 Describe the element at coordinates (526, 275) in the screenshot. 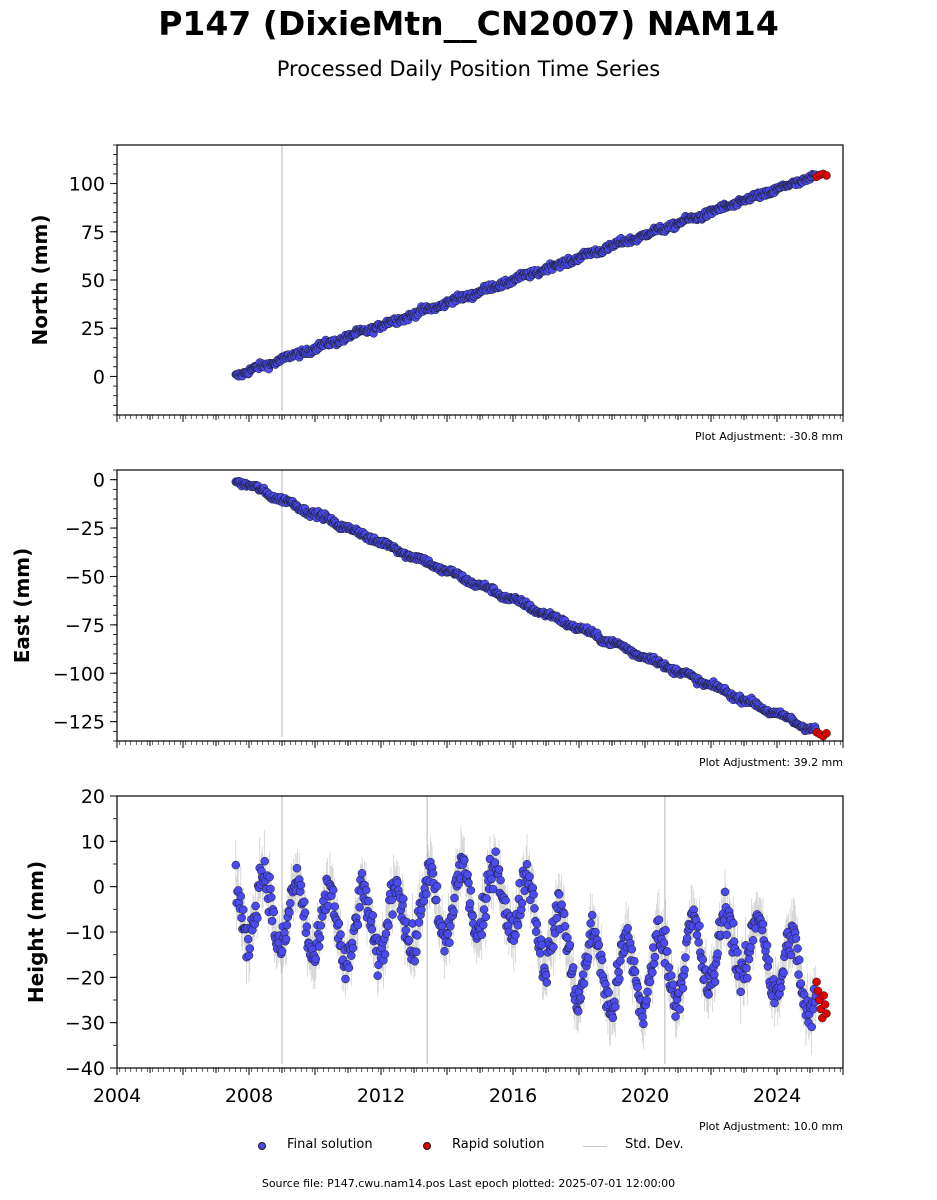

I see `north-final-points` at that location.